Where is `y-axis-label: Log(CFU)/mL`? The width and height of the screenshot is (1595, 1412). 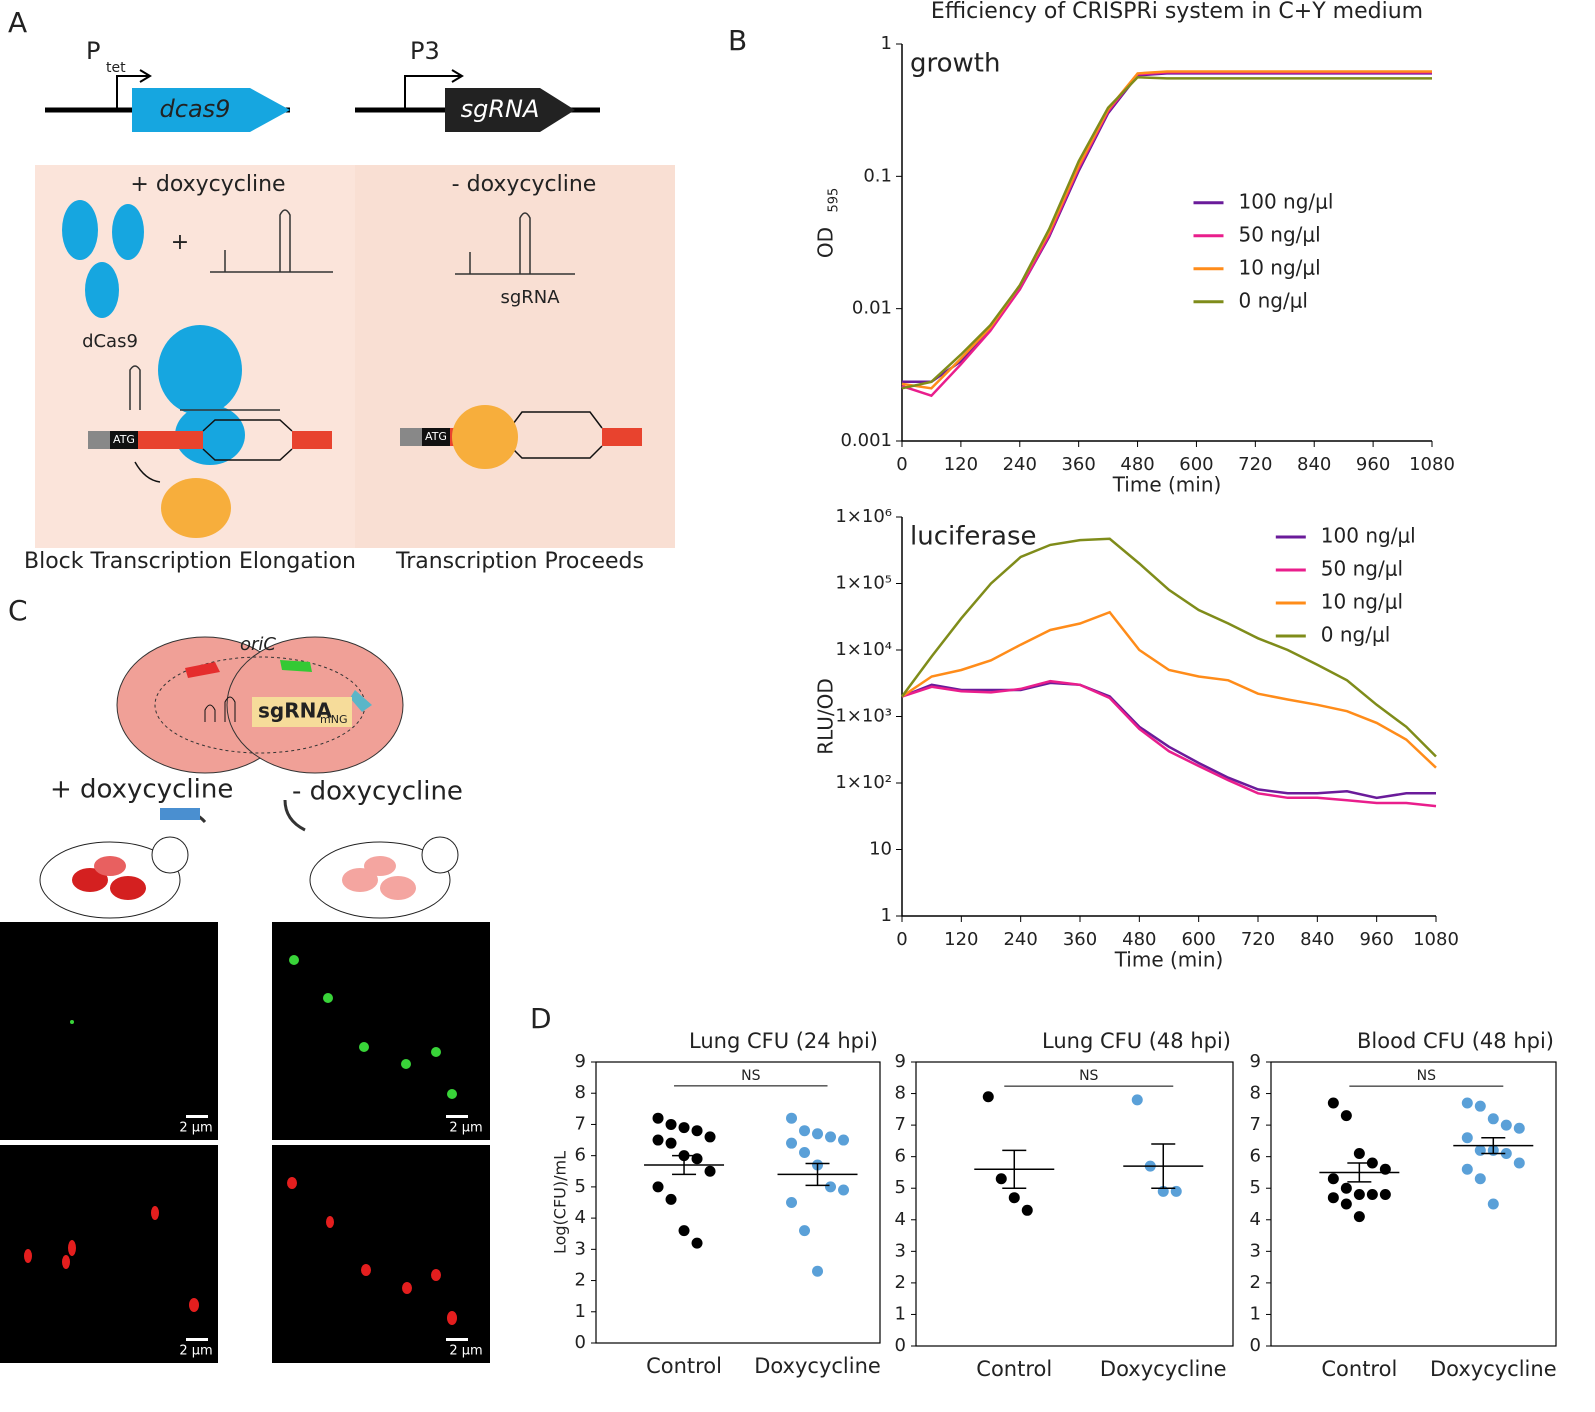
y-axis-label: Log(CFU)/mL is located at coordinates (560, 1202).